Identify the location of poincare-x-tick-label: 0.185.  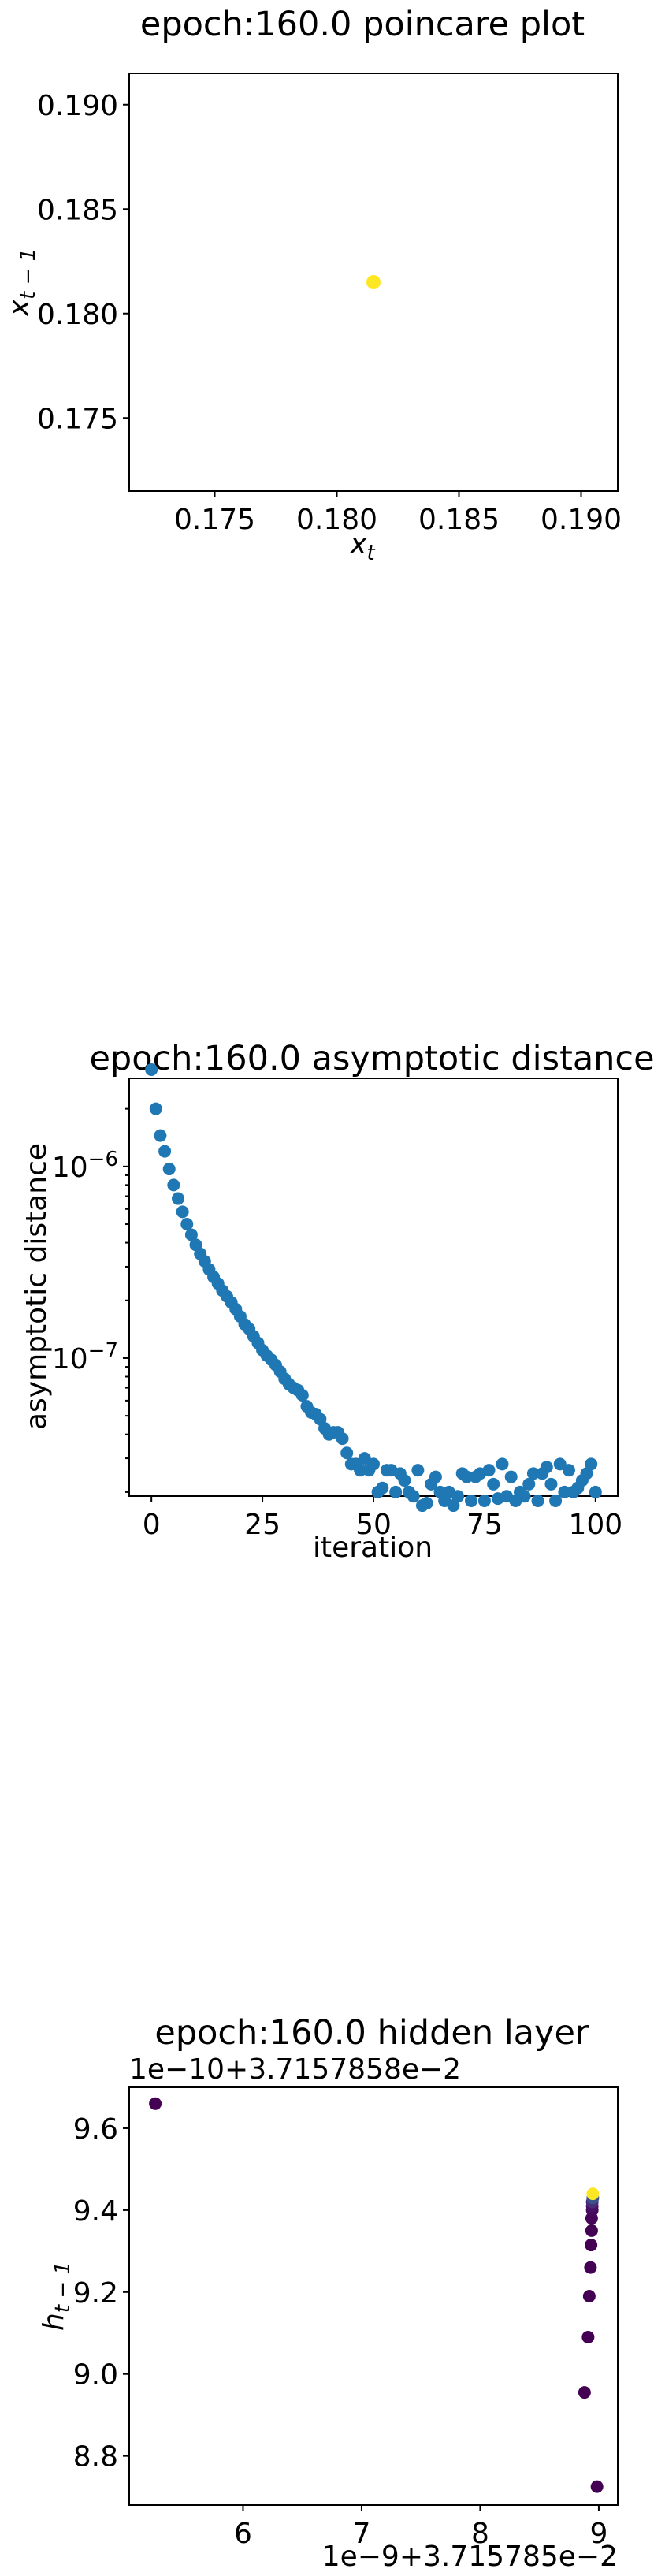
(459, 520).